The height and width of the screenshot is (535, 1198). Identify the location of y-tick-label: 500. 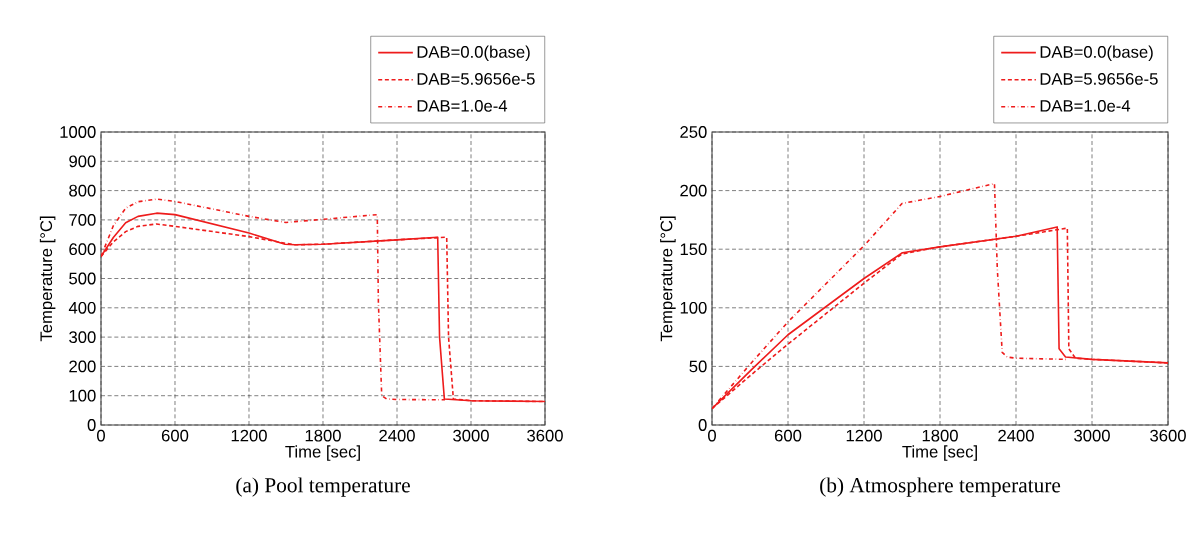
(82, 278).